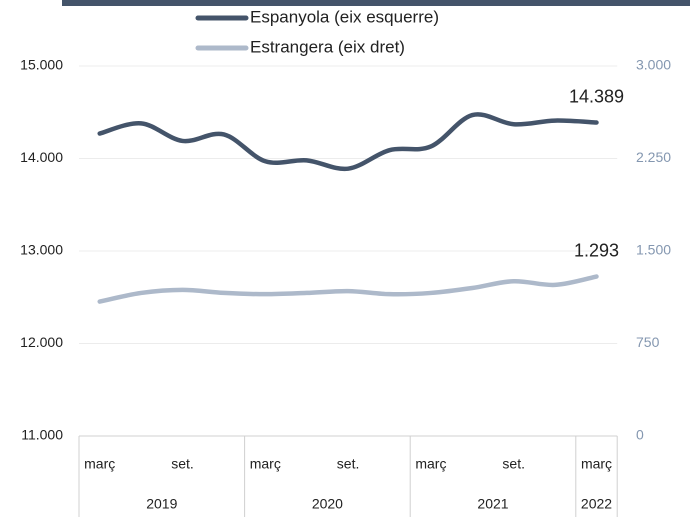 This screenshot has height=517, width=696. What do you see at coordinates (653, 250) in the screenshot?
I see `y2-tick-label: 1.500` at bounding box center [653, 250].